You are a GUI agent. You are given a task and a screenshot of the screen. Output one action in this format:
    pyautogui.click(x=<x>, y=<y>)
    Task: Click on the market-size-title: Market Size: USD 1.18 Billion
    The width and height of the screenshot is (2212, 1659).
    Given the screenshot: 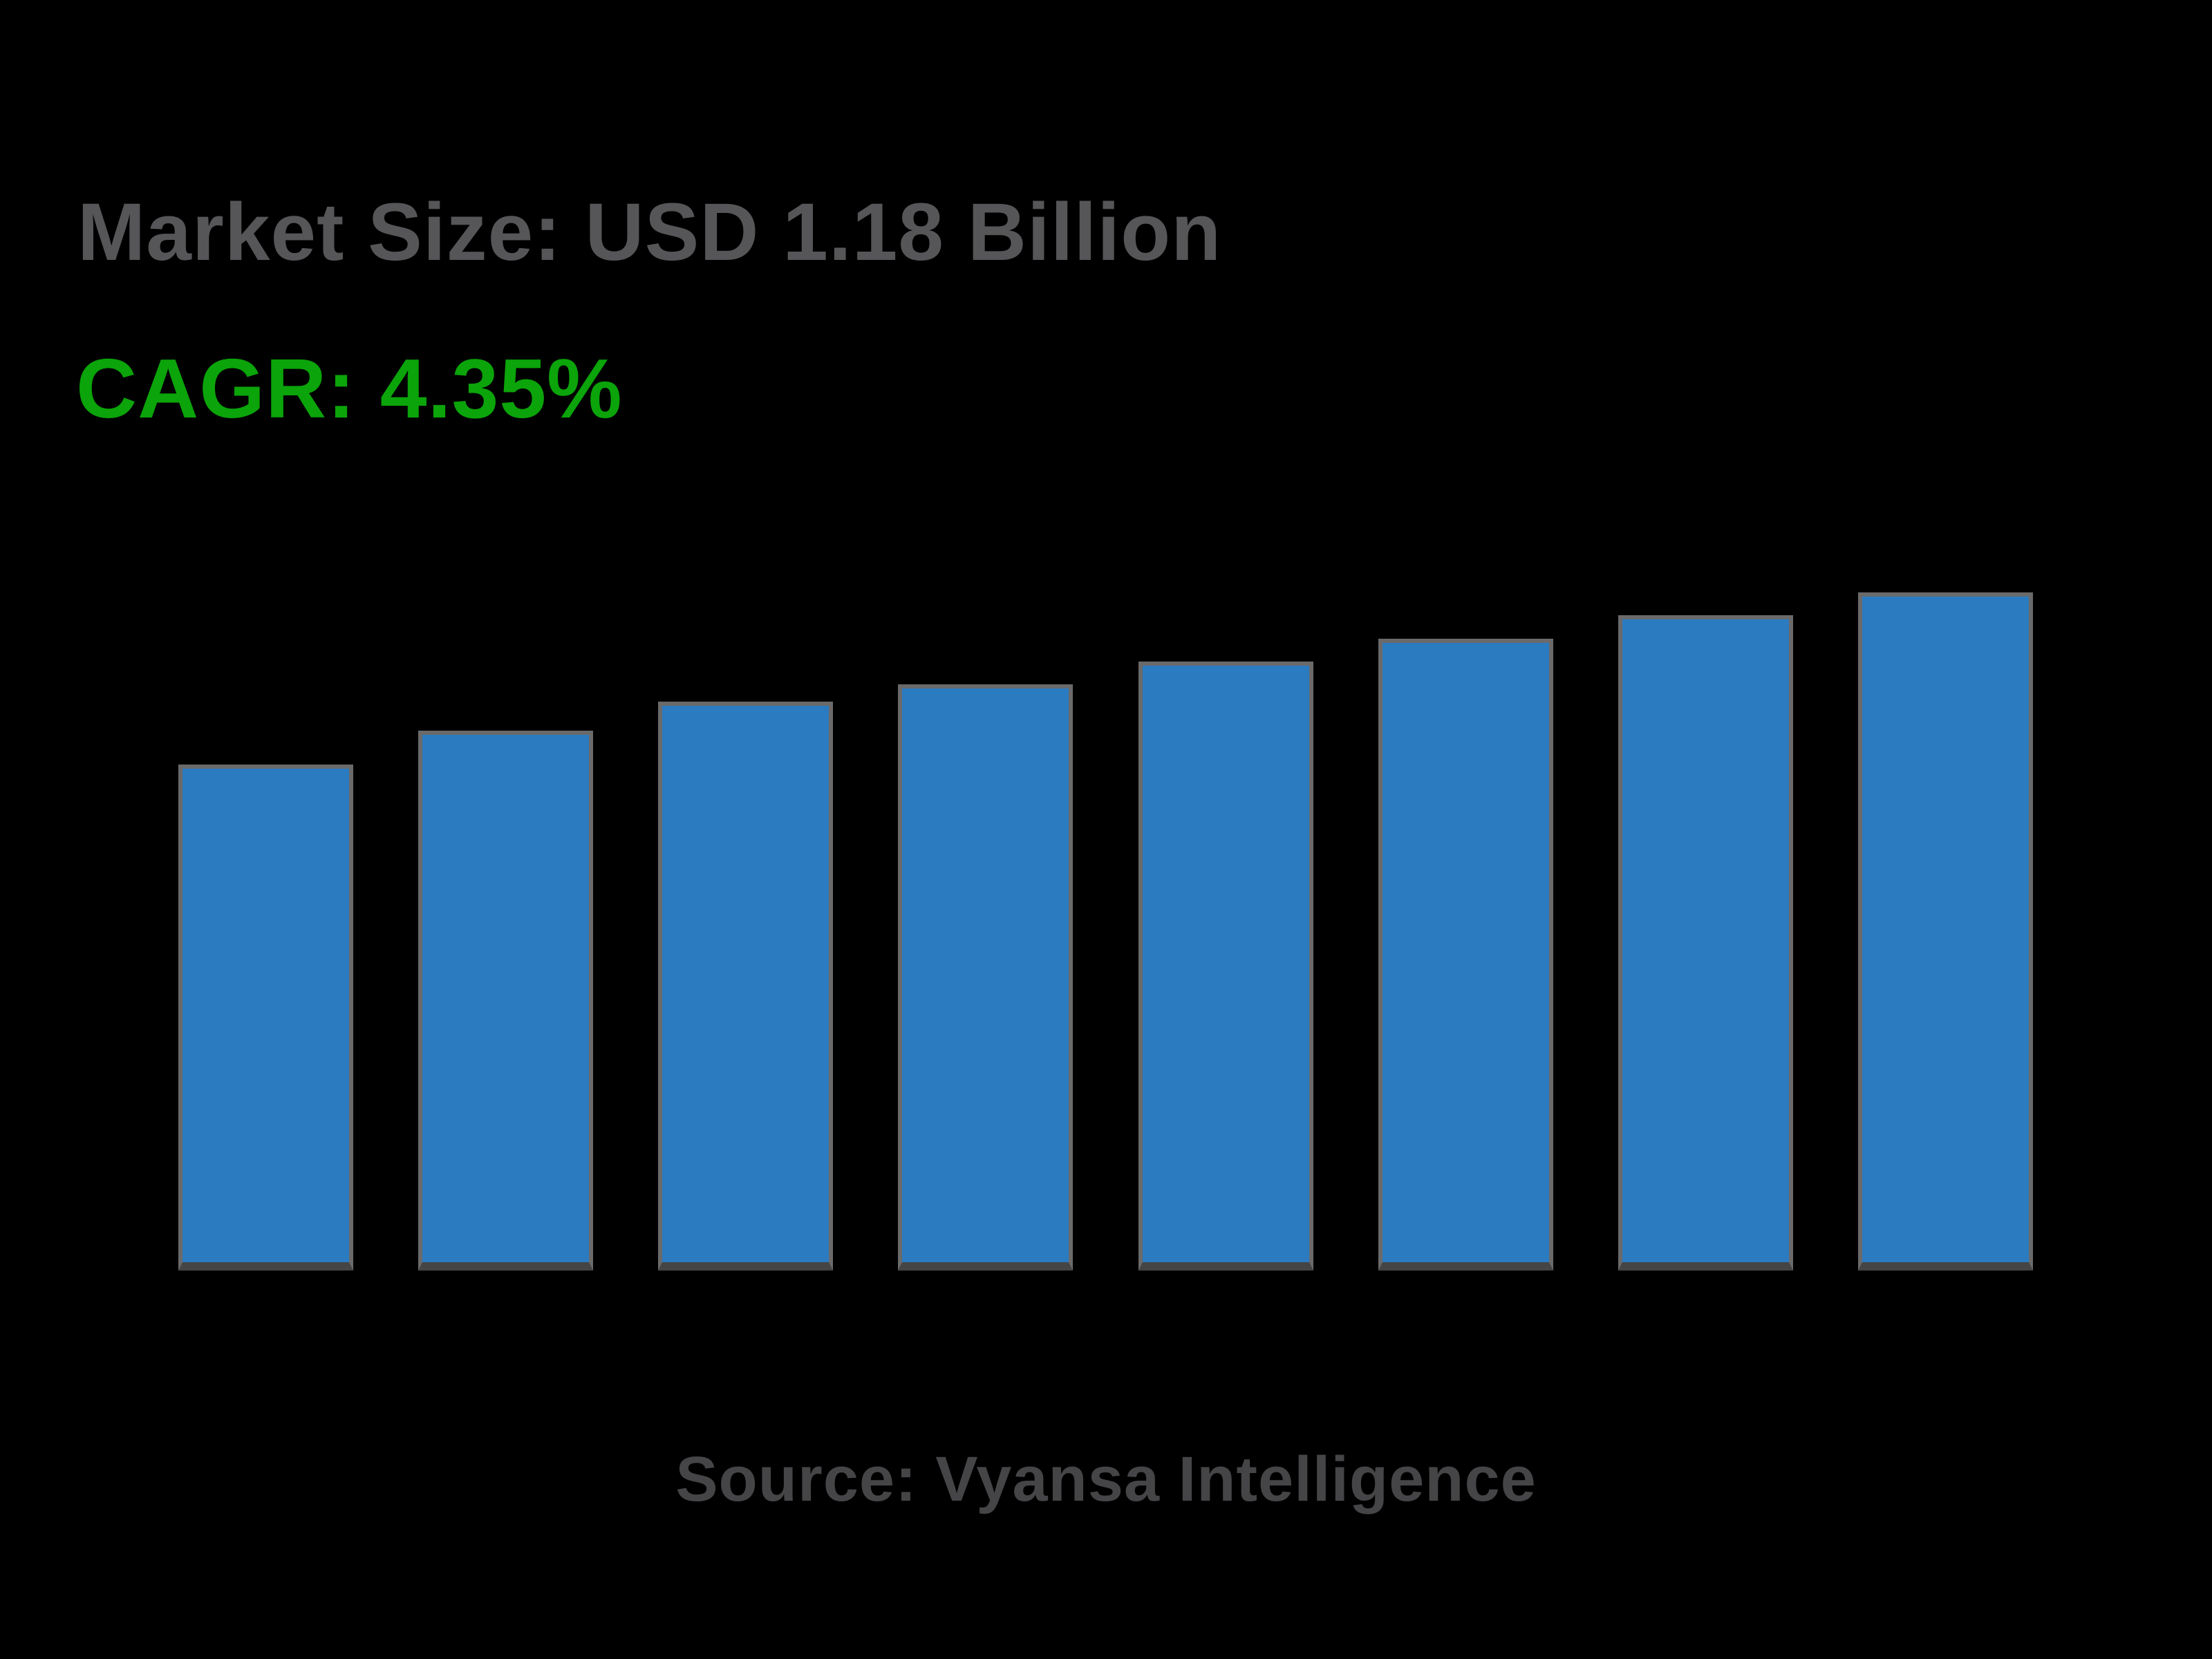 What is the action you would take?
    pyautogui.click(x=650, y=232)
    